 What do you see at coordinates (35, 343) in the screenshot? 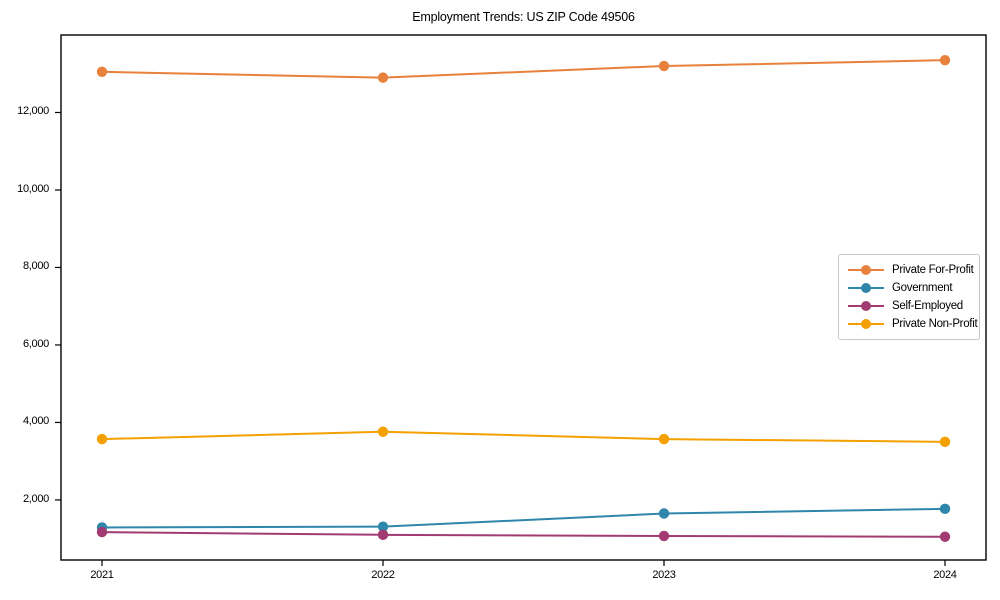
I see `y-tick-label: 6,000` at bounding box center [35, 343].